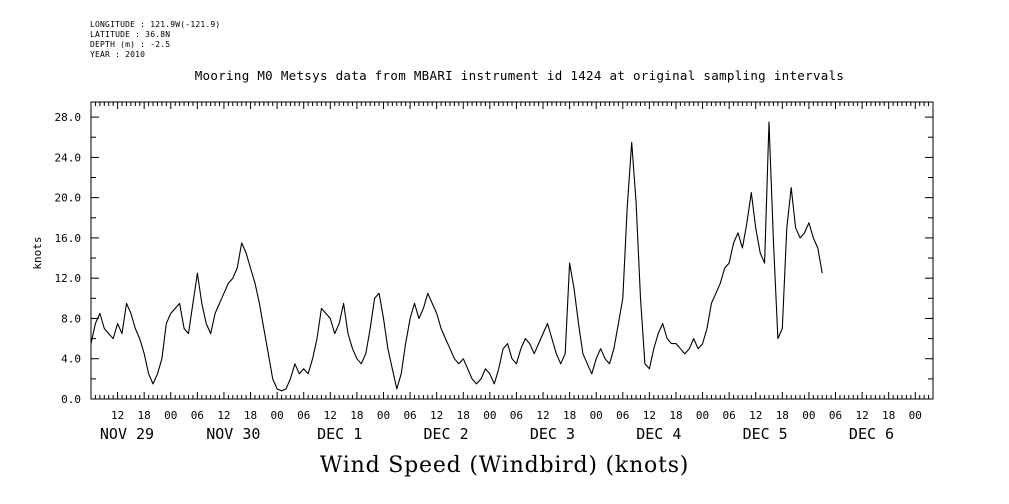 The width and height of the screenshot is (1009, 504). I want to click on y-tick-label: 24.0, so click(68, 157).